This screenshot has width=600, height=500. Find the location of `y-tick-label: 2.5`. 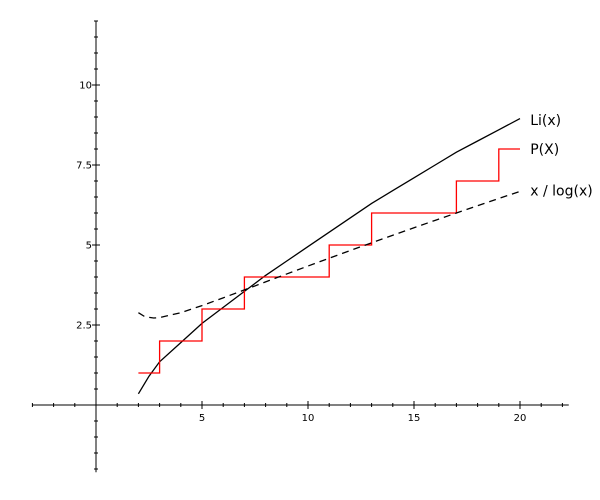

y-tick-label: 2.5 is located at coordinates (84, 326).